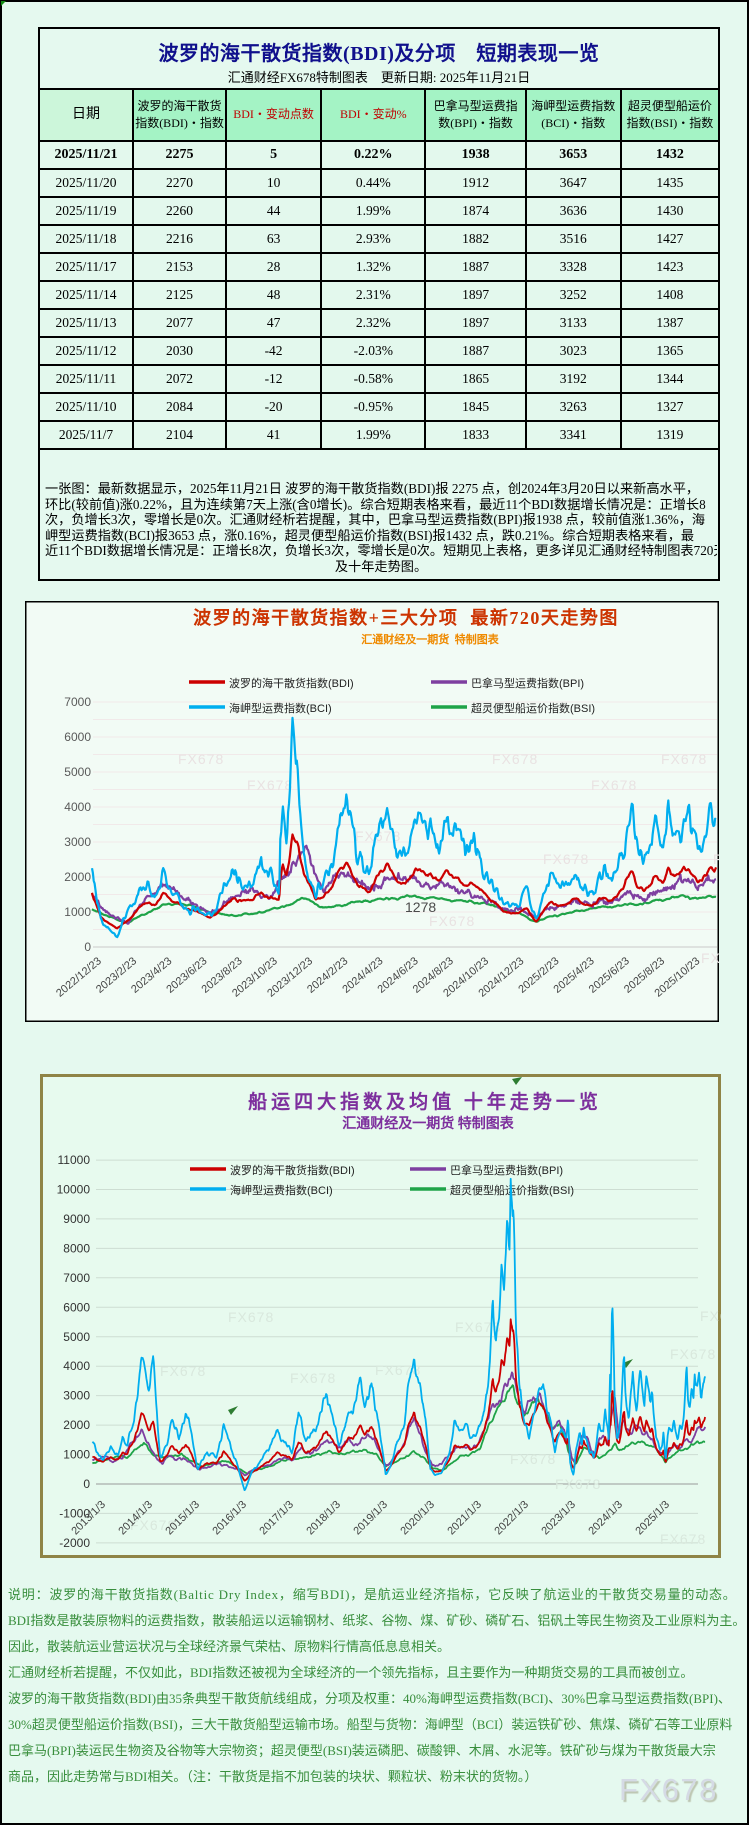 This screenshot has height=1825, width=749. Describe the element at coordinates (406, 617) in the screenshot. I see `svg-text: 波罗的海干散货指数+三大分项 最新720天走势图` at that location.